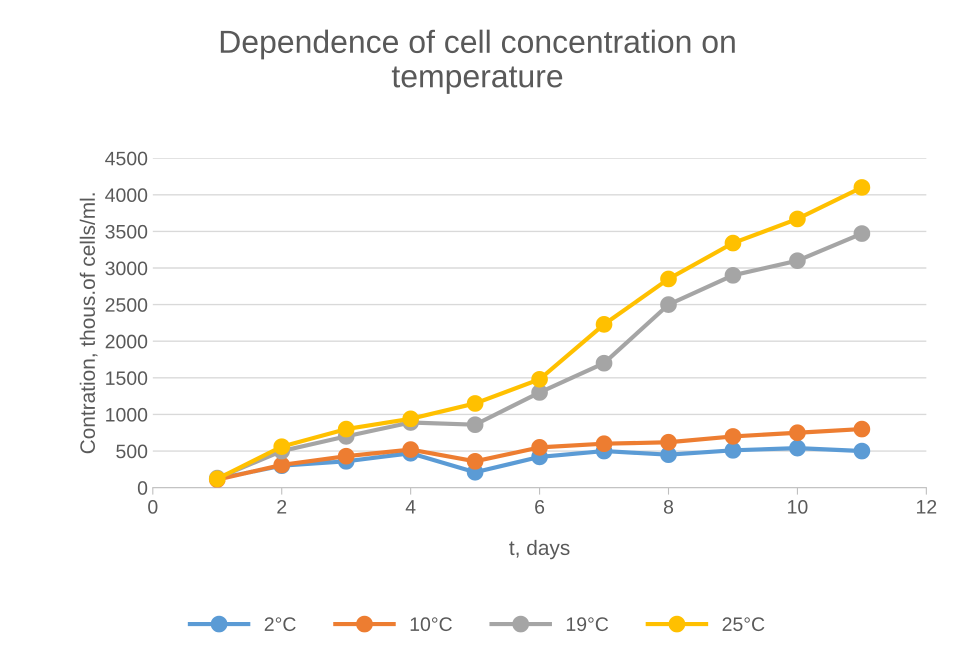 The height and width of the screenshot is (659, 955). Describe the element at coordinates (127, 415) in the screenshot. I see `y-tick-label: 1000` at that location.